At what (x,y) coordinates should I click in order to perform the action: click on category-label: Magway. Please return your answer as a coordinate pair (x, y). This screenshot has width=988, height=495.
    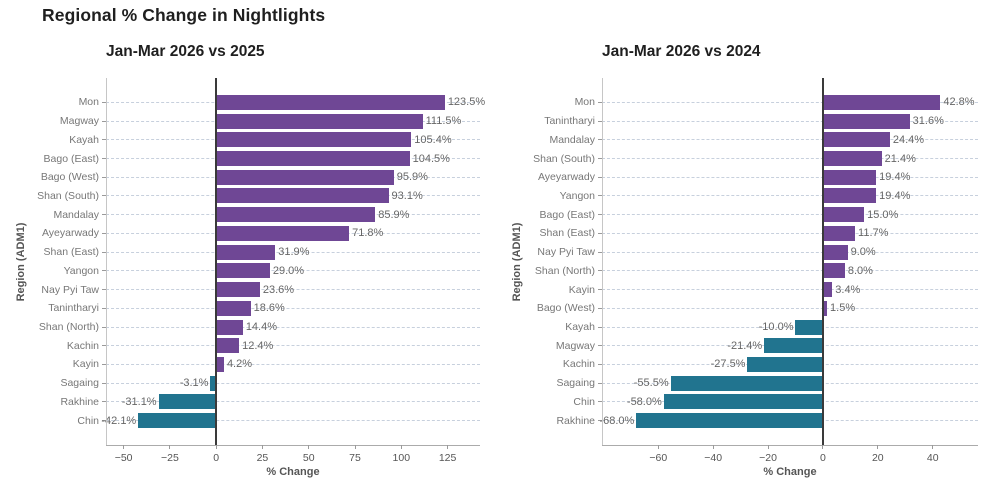
    Looking at the image, I should click on (79, 121).